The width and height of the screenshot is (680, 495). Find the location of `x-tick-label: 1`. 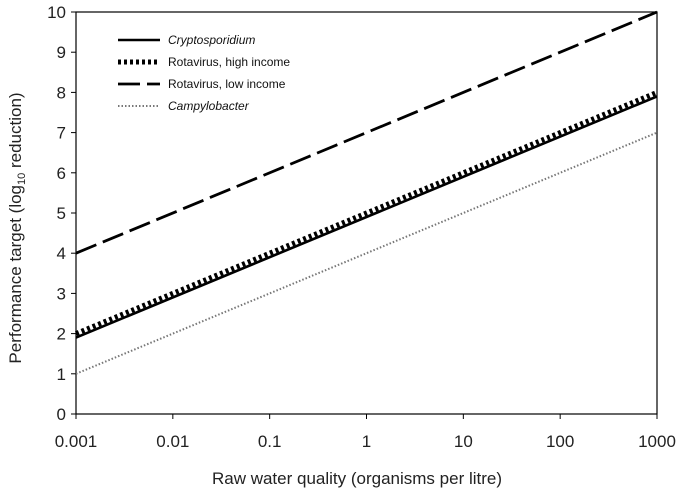

x-tick-label: 1 is located at coordinates (366, 441).